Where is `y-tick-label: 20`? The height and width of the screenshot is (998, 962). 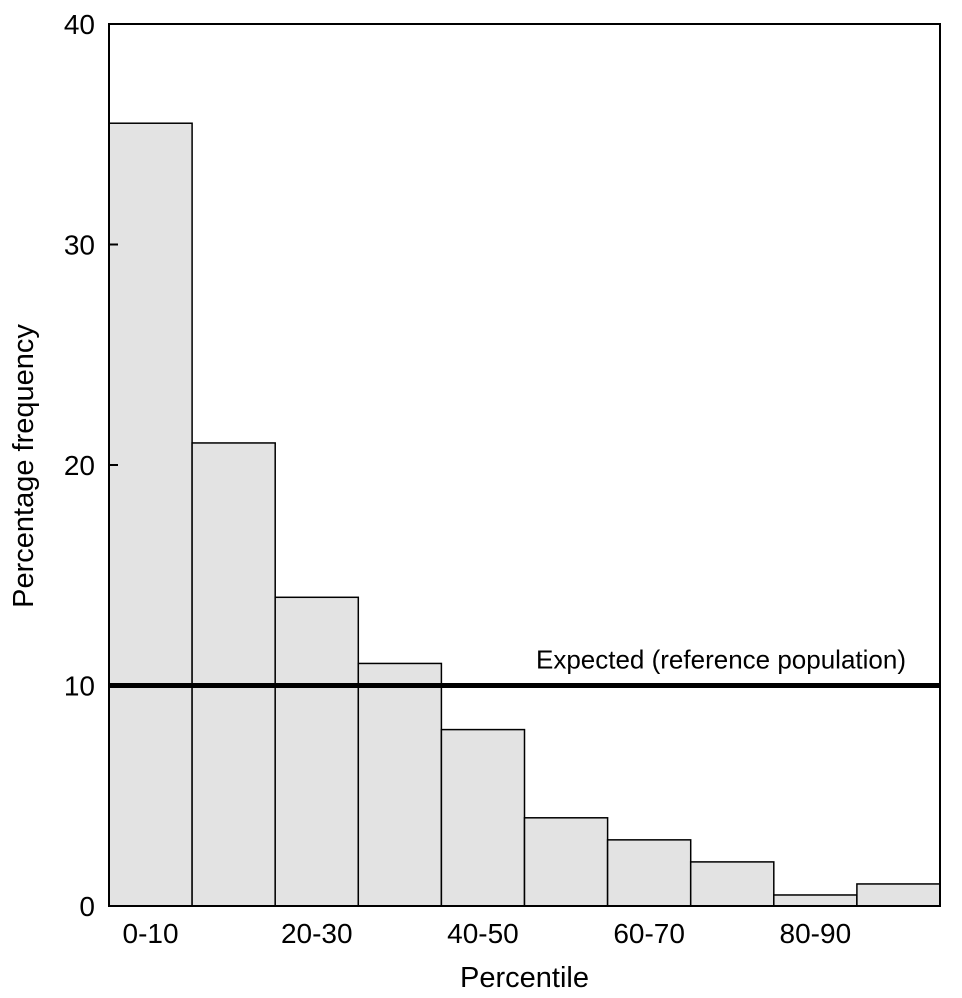 y-tick-label: 20 is located at coordinates (79, 465).